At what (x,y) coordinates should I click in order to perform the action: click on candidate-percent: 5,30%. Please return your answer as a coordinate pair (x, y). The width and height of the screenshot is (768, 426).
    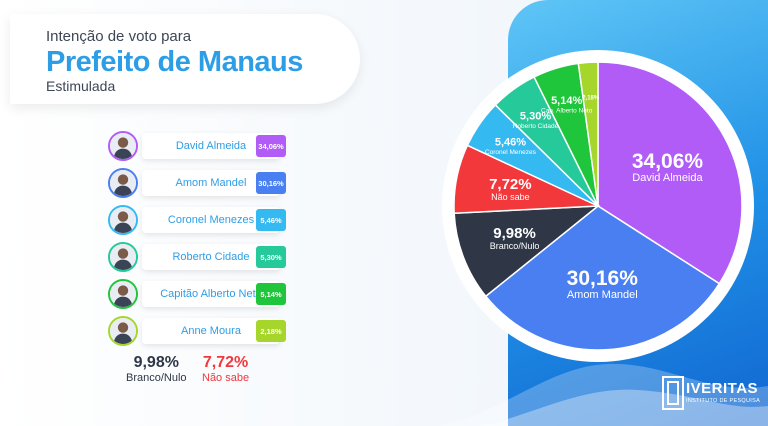
    Looking at the image, I should click on (271, 257).